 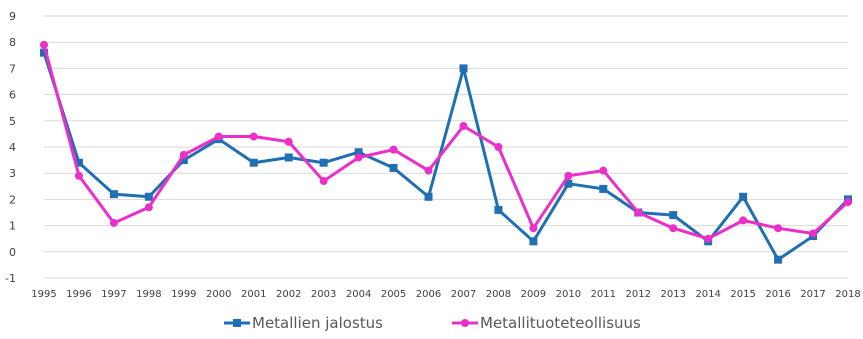 I want to click on y-tick-label: 3, so click(x=12, y=173).